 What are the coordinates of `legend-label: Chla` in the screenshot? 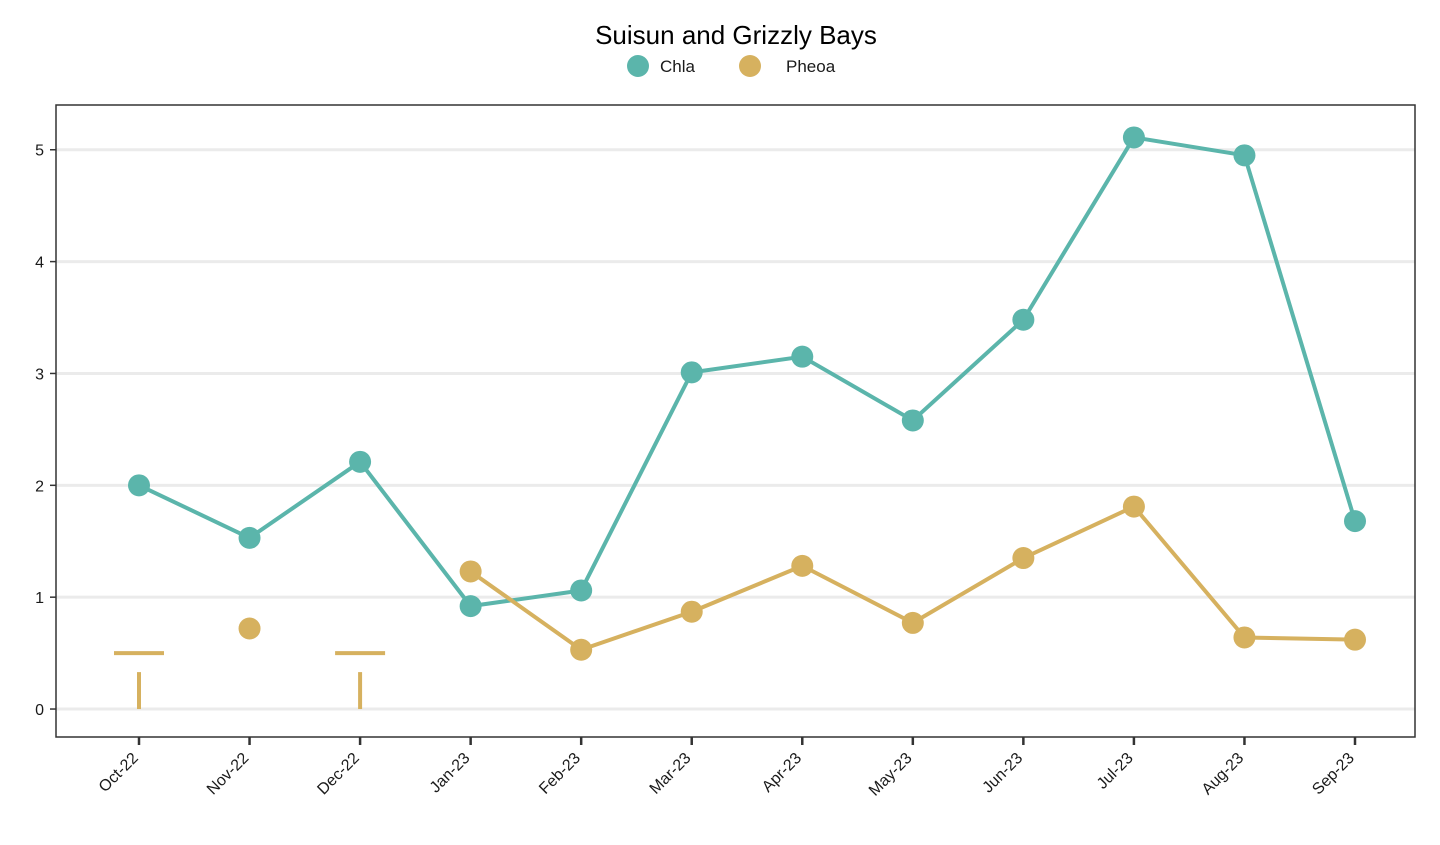 It's located at (678, 66).